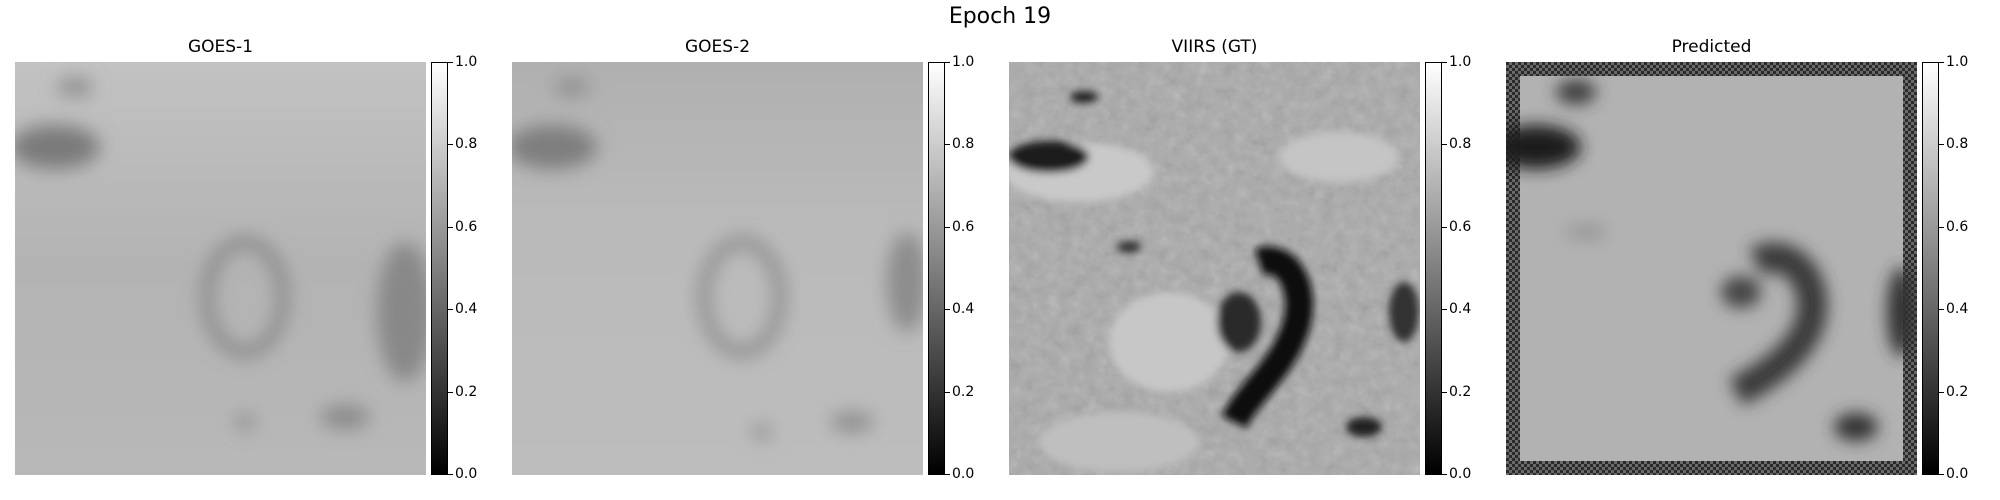 This screenshot has width=2000, height=500. Describe the element at coordinates (466, 309) in the screenshot. I see `goes-1-colorbar-tick-label: 0.4` at that location.